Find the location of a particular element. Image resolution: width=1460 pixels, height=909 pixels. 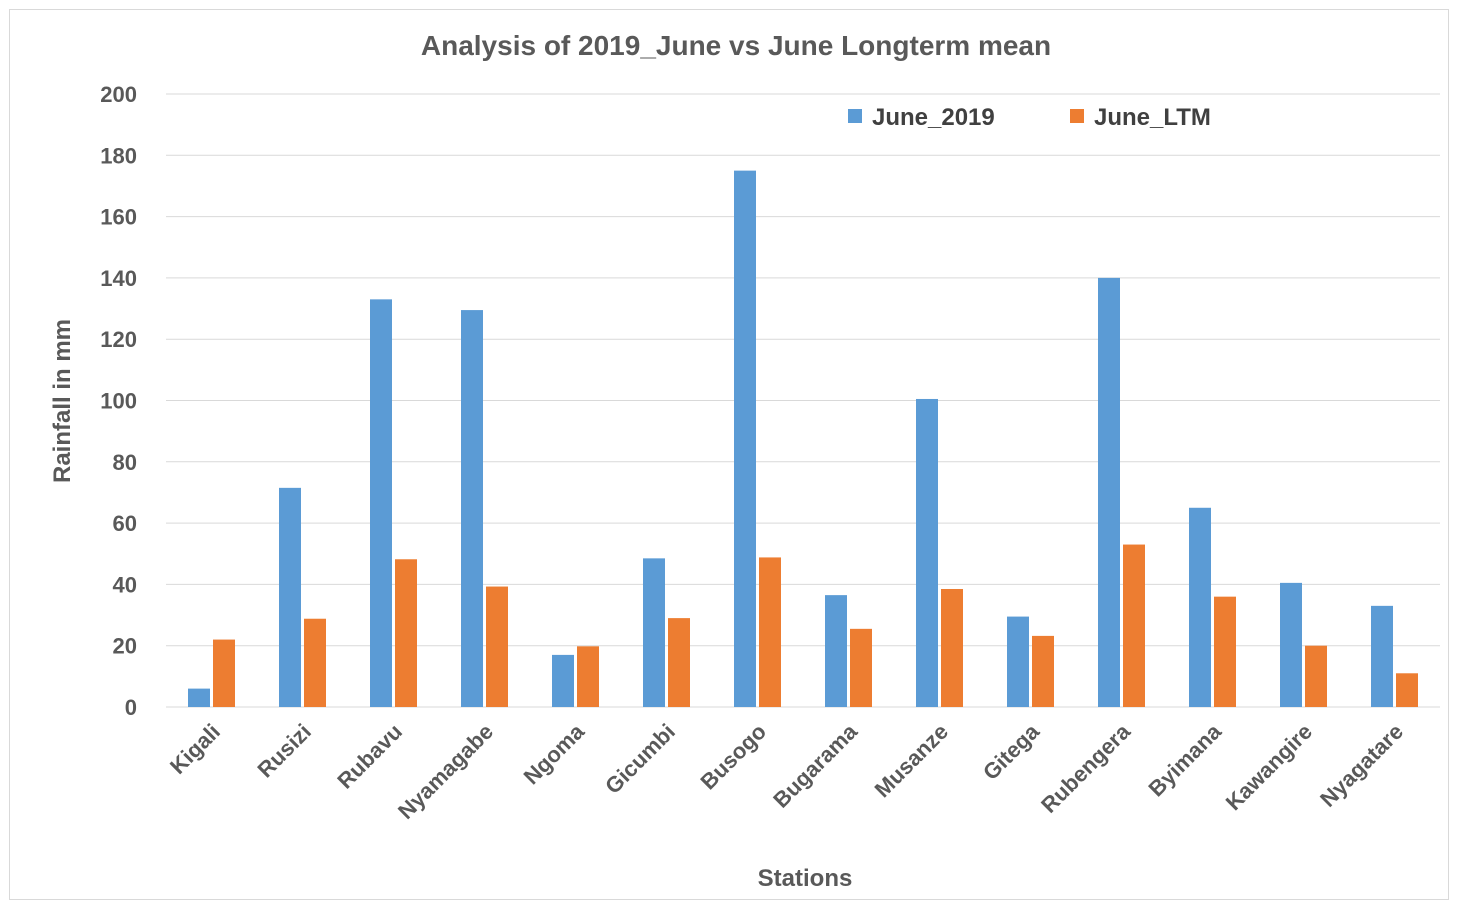

y-tick-label: 100 is located at coordinates (118, 401).